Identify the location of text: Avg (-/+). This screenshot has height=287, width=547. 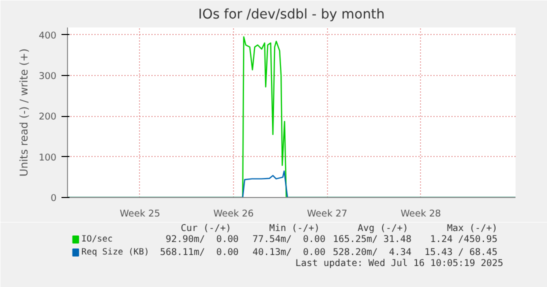
(383, 228).